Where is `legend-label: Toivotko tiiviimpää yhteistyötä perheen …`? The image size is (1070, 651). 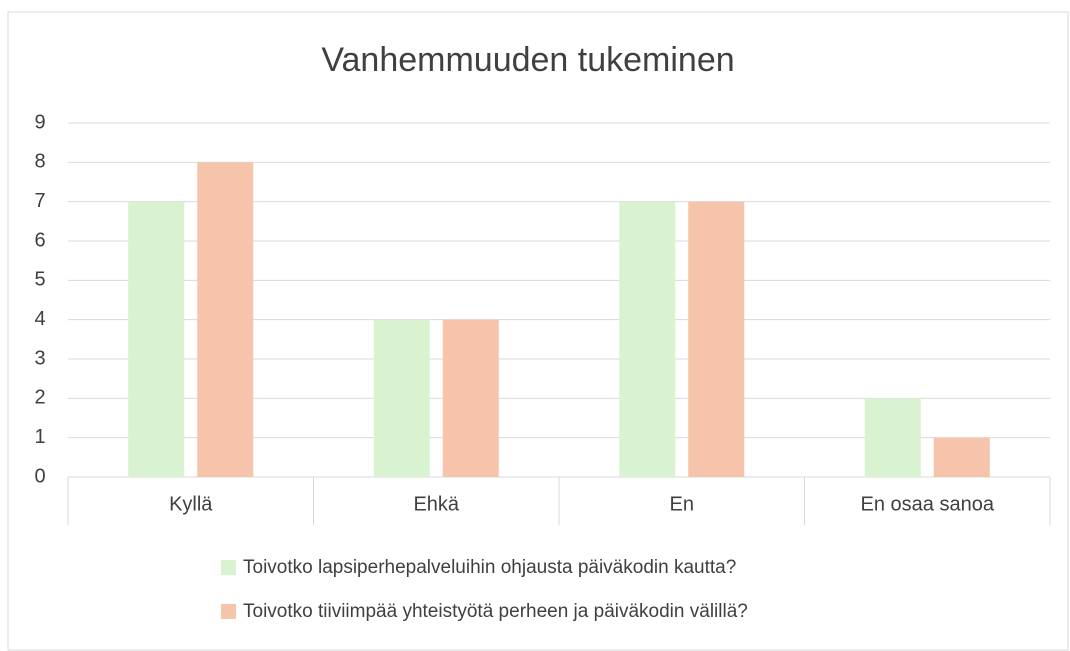
legend-label: Toivotko tiiviimpää yhteistyötä perheen … is located at coordinates (495, 611).